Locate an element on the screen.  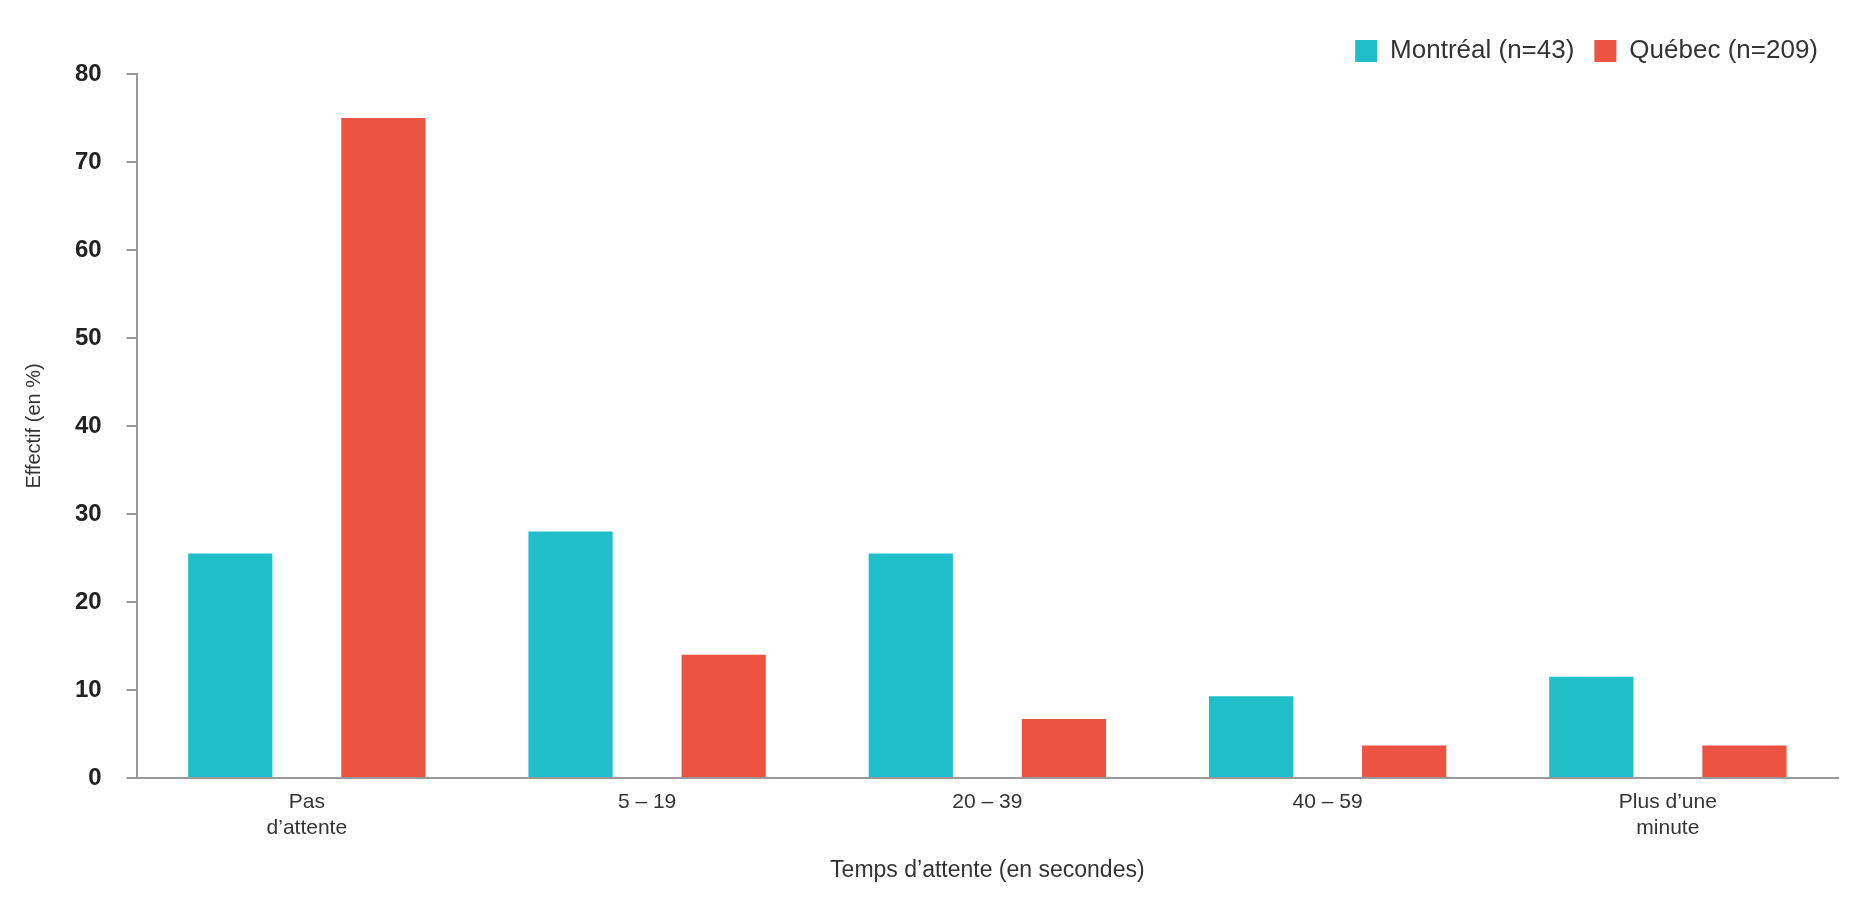
x-tick-label: 20 – 39 is located at coordinates (987, 801).